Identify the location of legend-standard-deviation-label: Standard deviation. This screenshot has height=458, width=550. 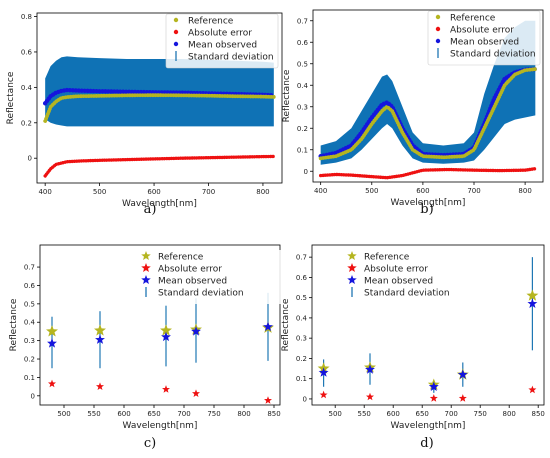
(493, 55).